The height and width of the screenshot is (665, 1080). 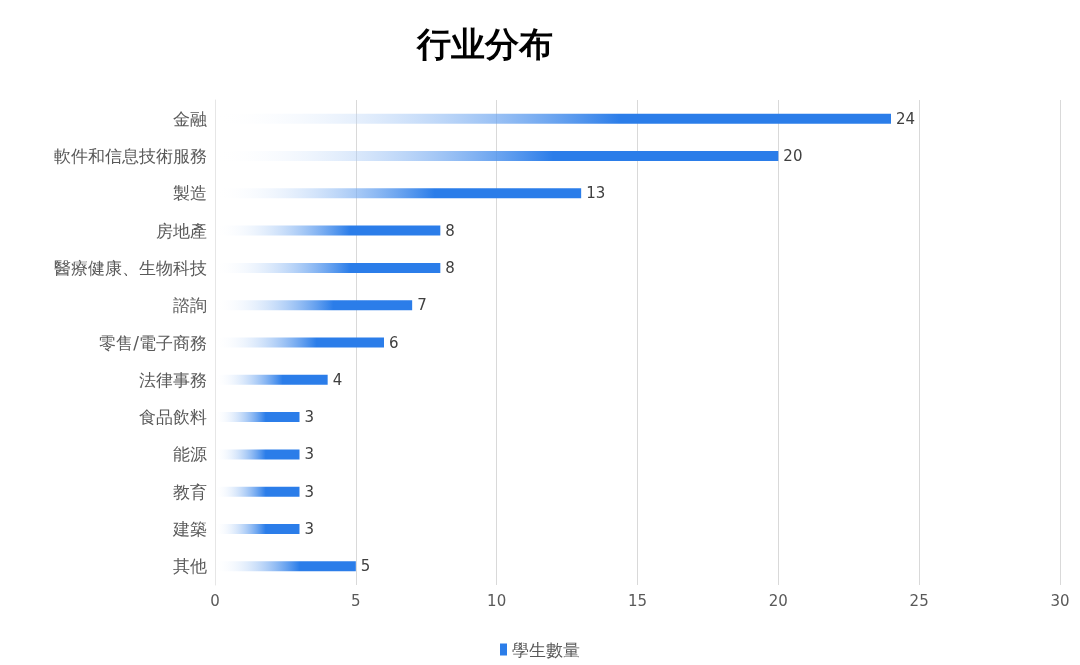 What do you see at coordinates (190, 305) in the screenshot?
I see `y-tick-label: 諮詢` at bounding box center [190, 305].